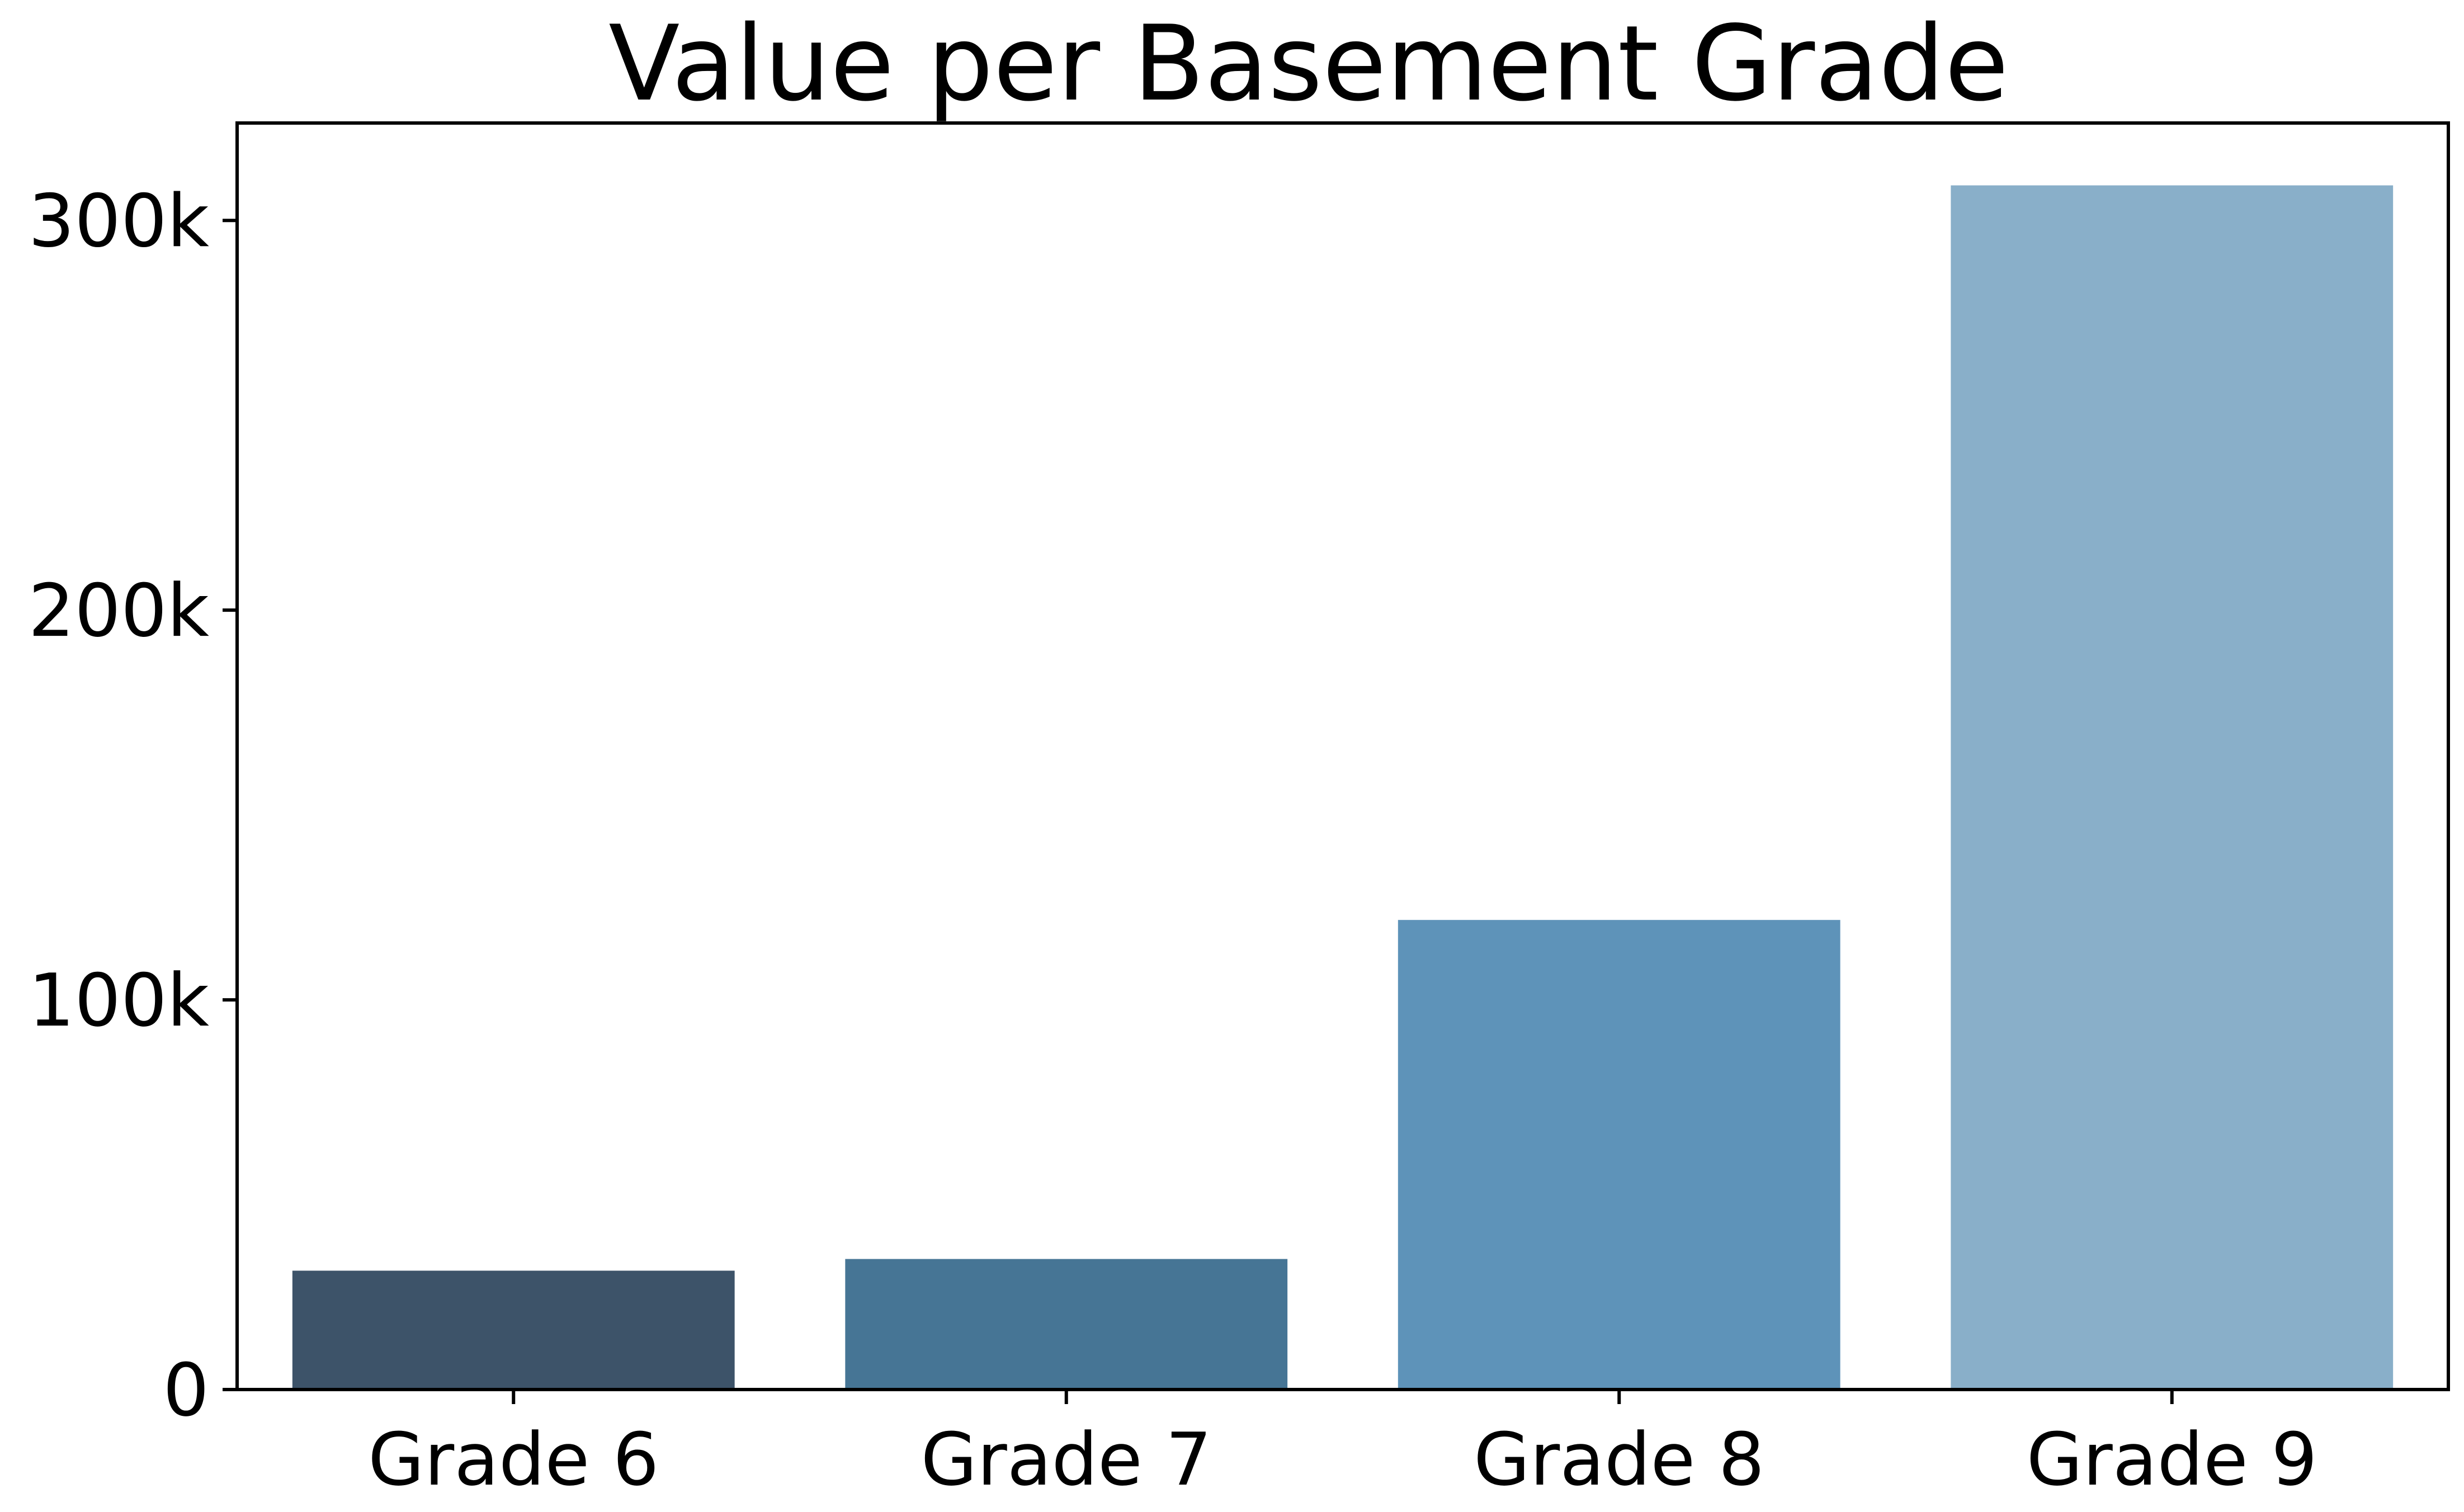  What do you see at coordinates (119, 1000) in the screenshot?
I see `y-tick-label: 100k` at bounding box center [119, 1000].